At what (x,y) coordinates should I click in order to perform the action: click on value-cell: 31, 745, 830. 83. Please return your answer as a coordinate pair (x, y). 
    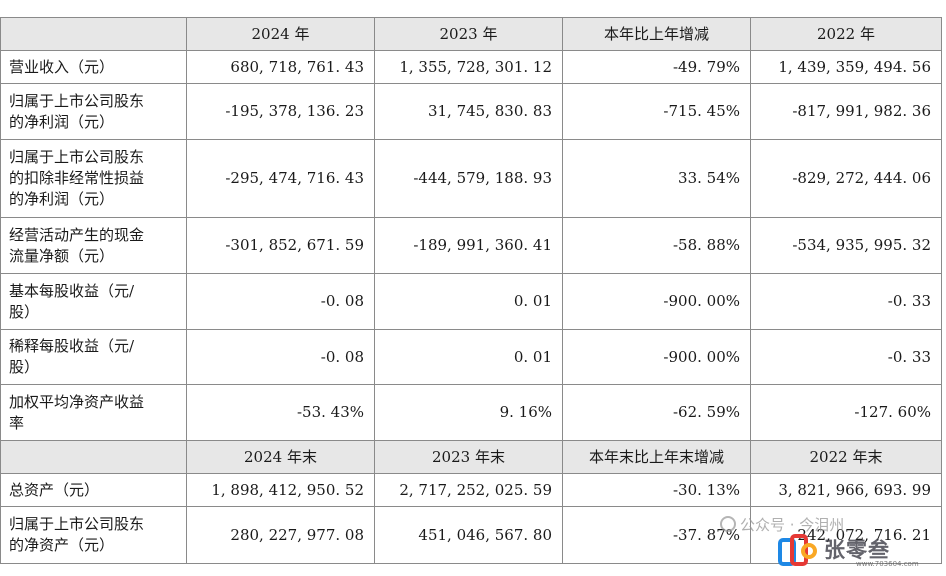
    Looking at the image, I should click on (468, 111).